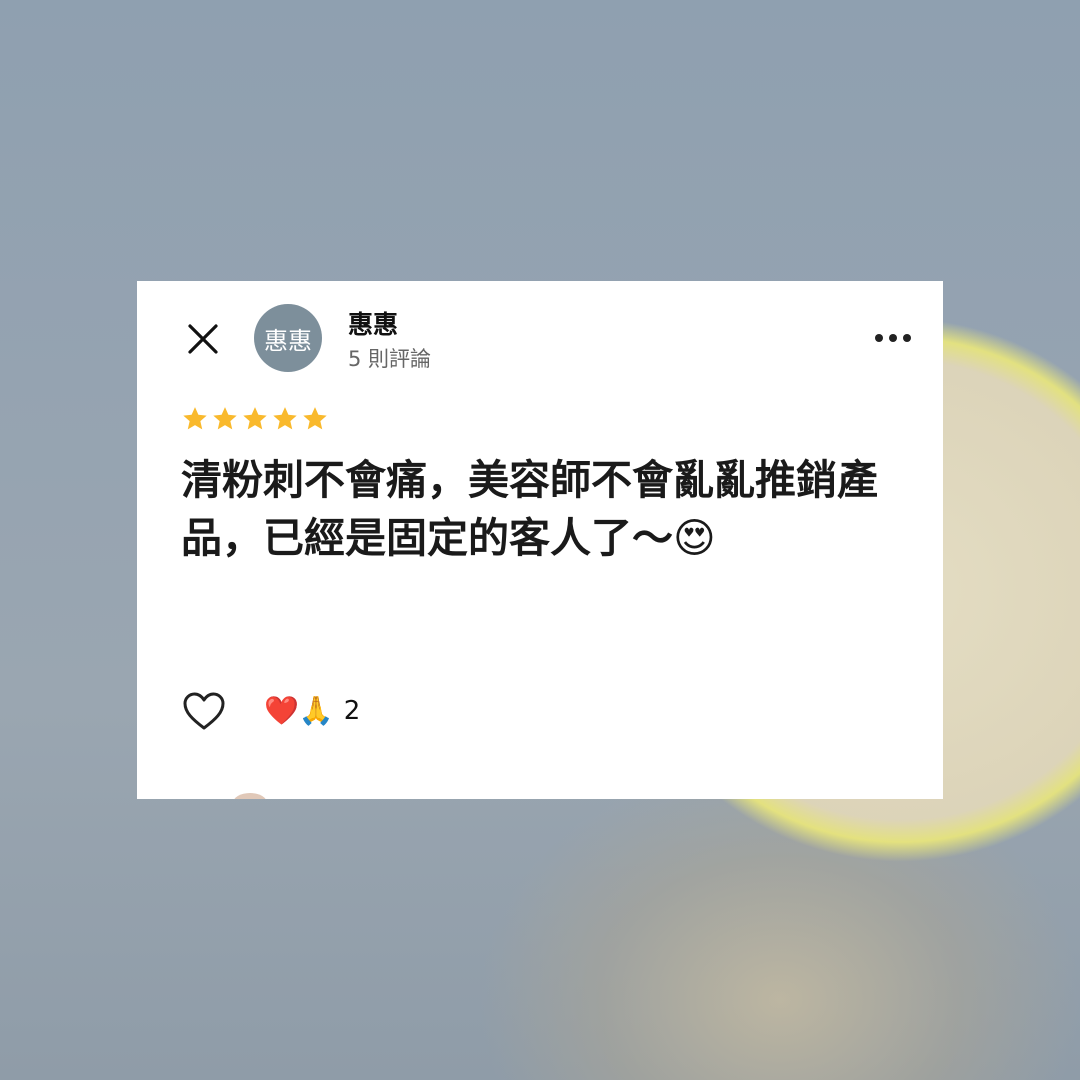 The image size is (1080, 1080). I want to click on review-text: 清粉刺不會痛，美容師不會亂亂推銷產品，已經是固定的客人了～😍, so click(529, 509).